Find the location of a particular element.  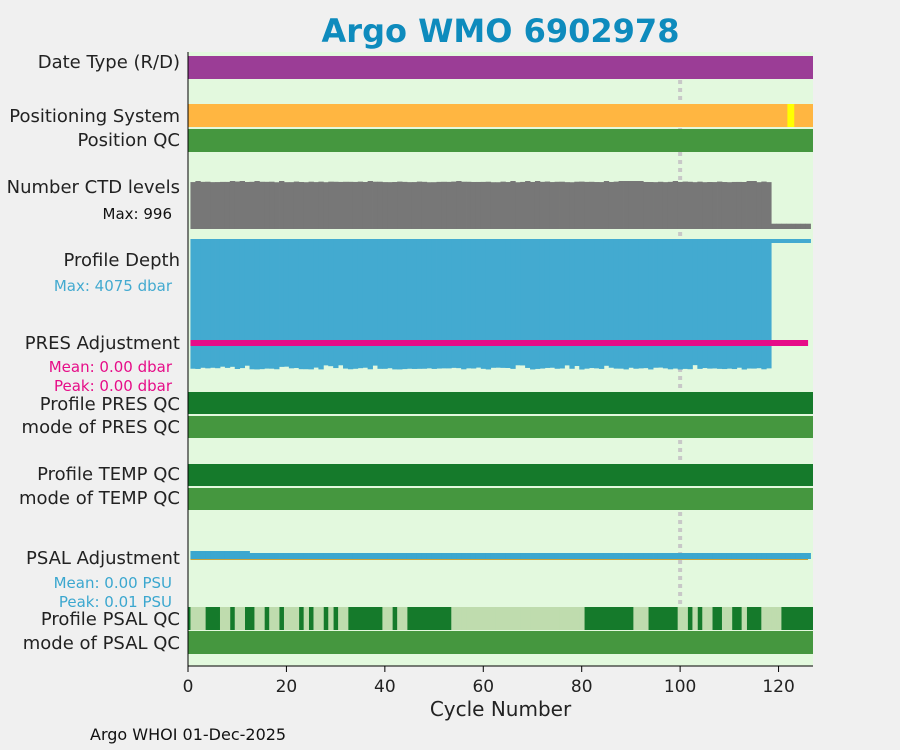

label-mode-pres-qc: mode of PRES QC is located at coordinates (101, 428).